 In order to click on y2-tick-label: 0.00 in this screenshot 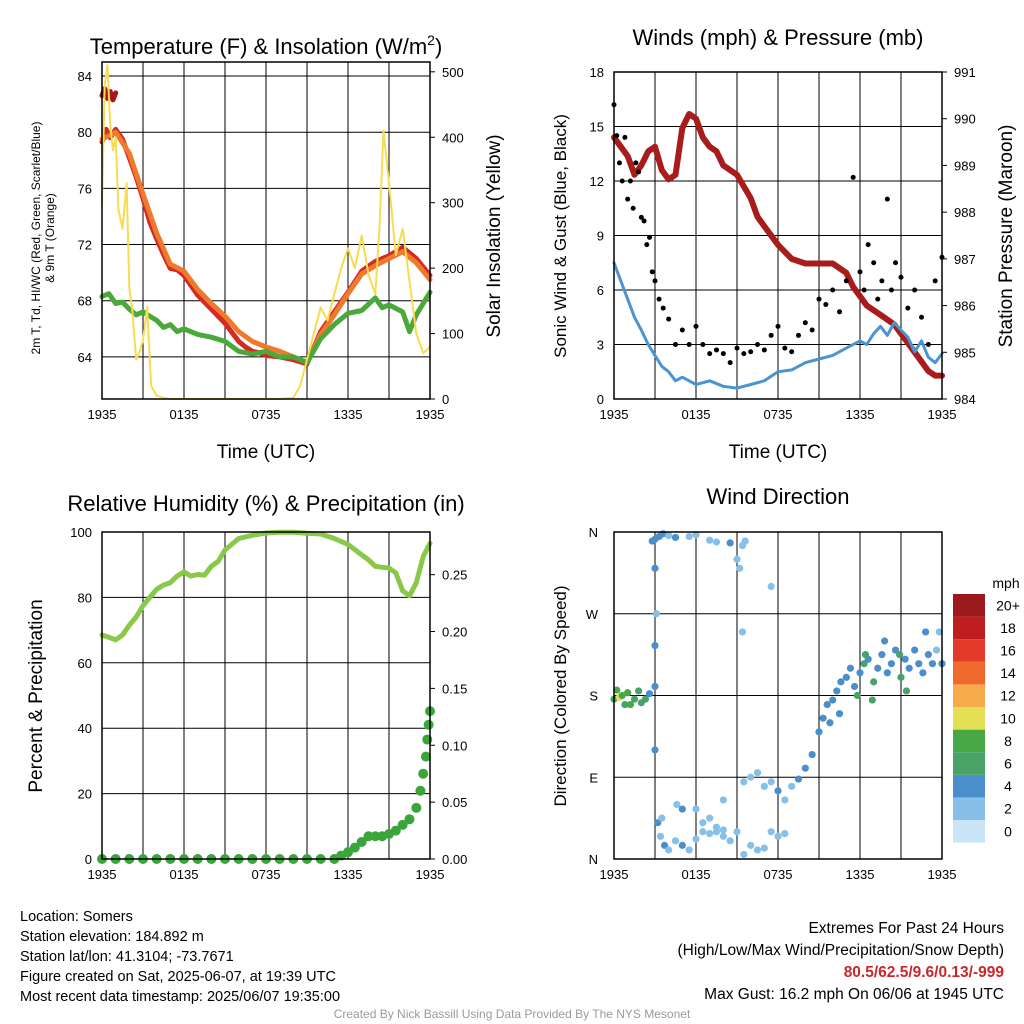, I will do `click(454, 859)`.